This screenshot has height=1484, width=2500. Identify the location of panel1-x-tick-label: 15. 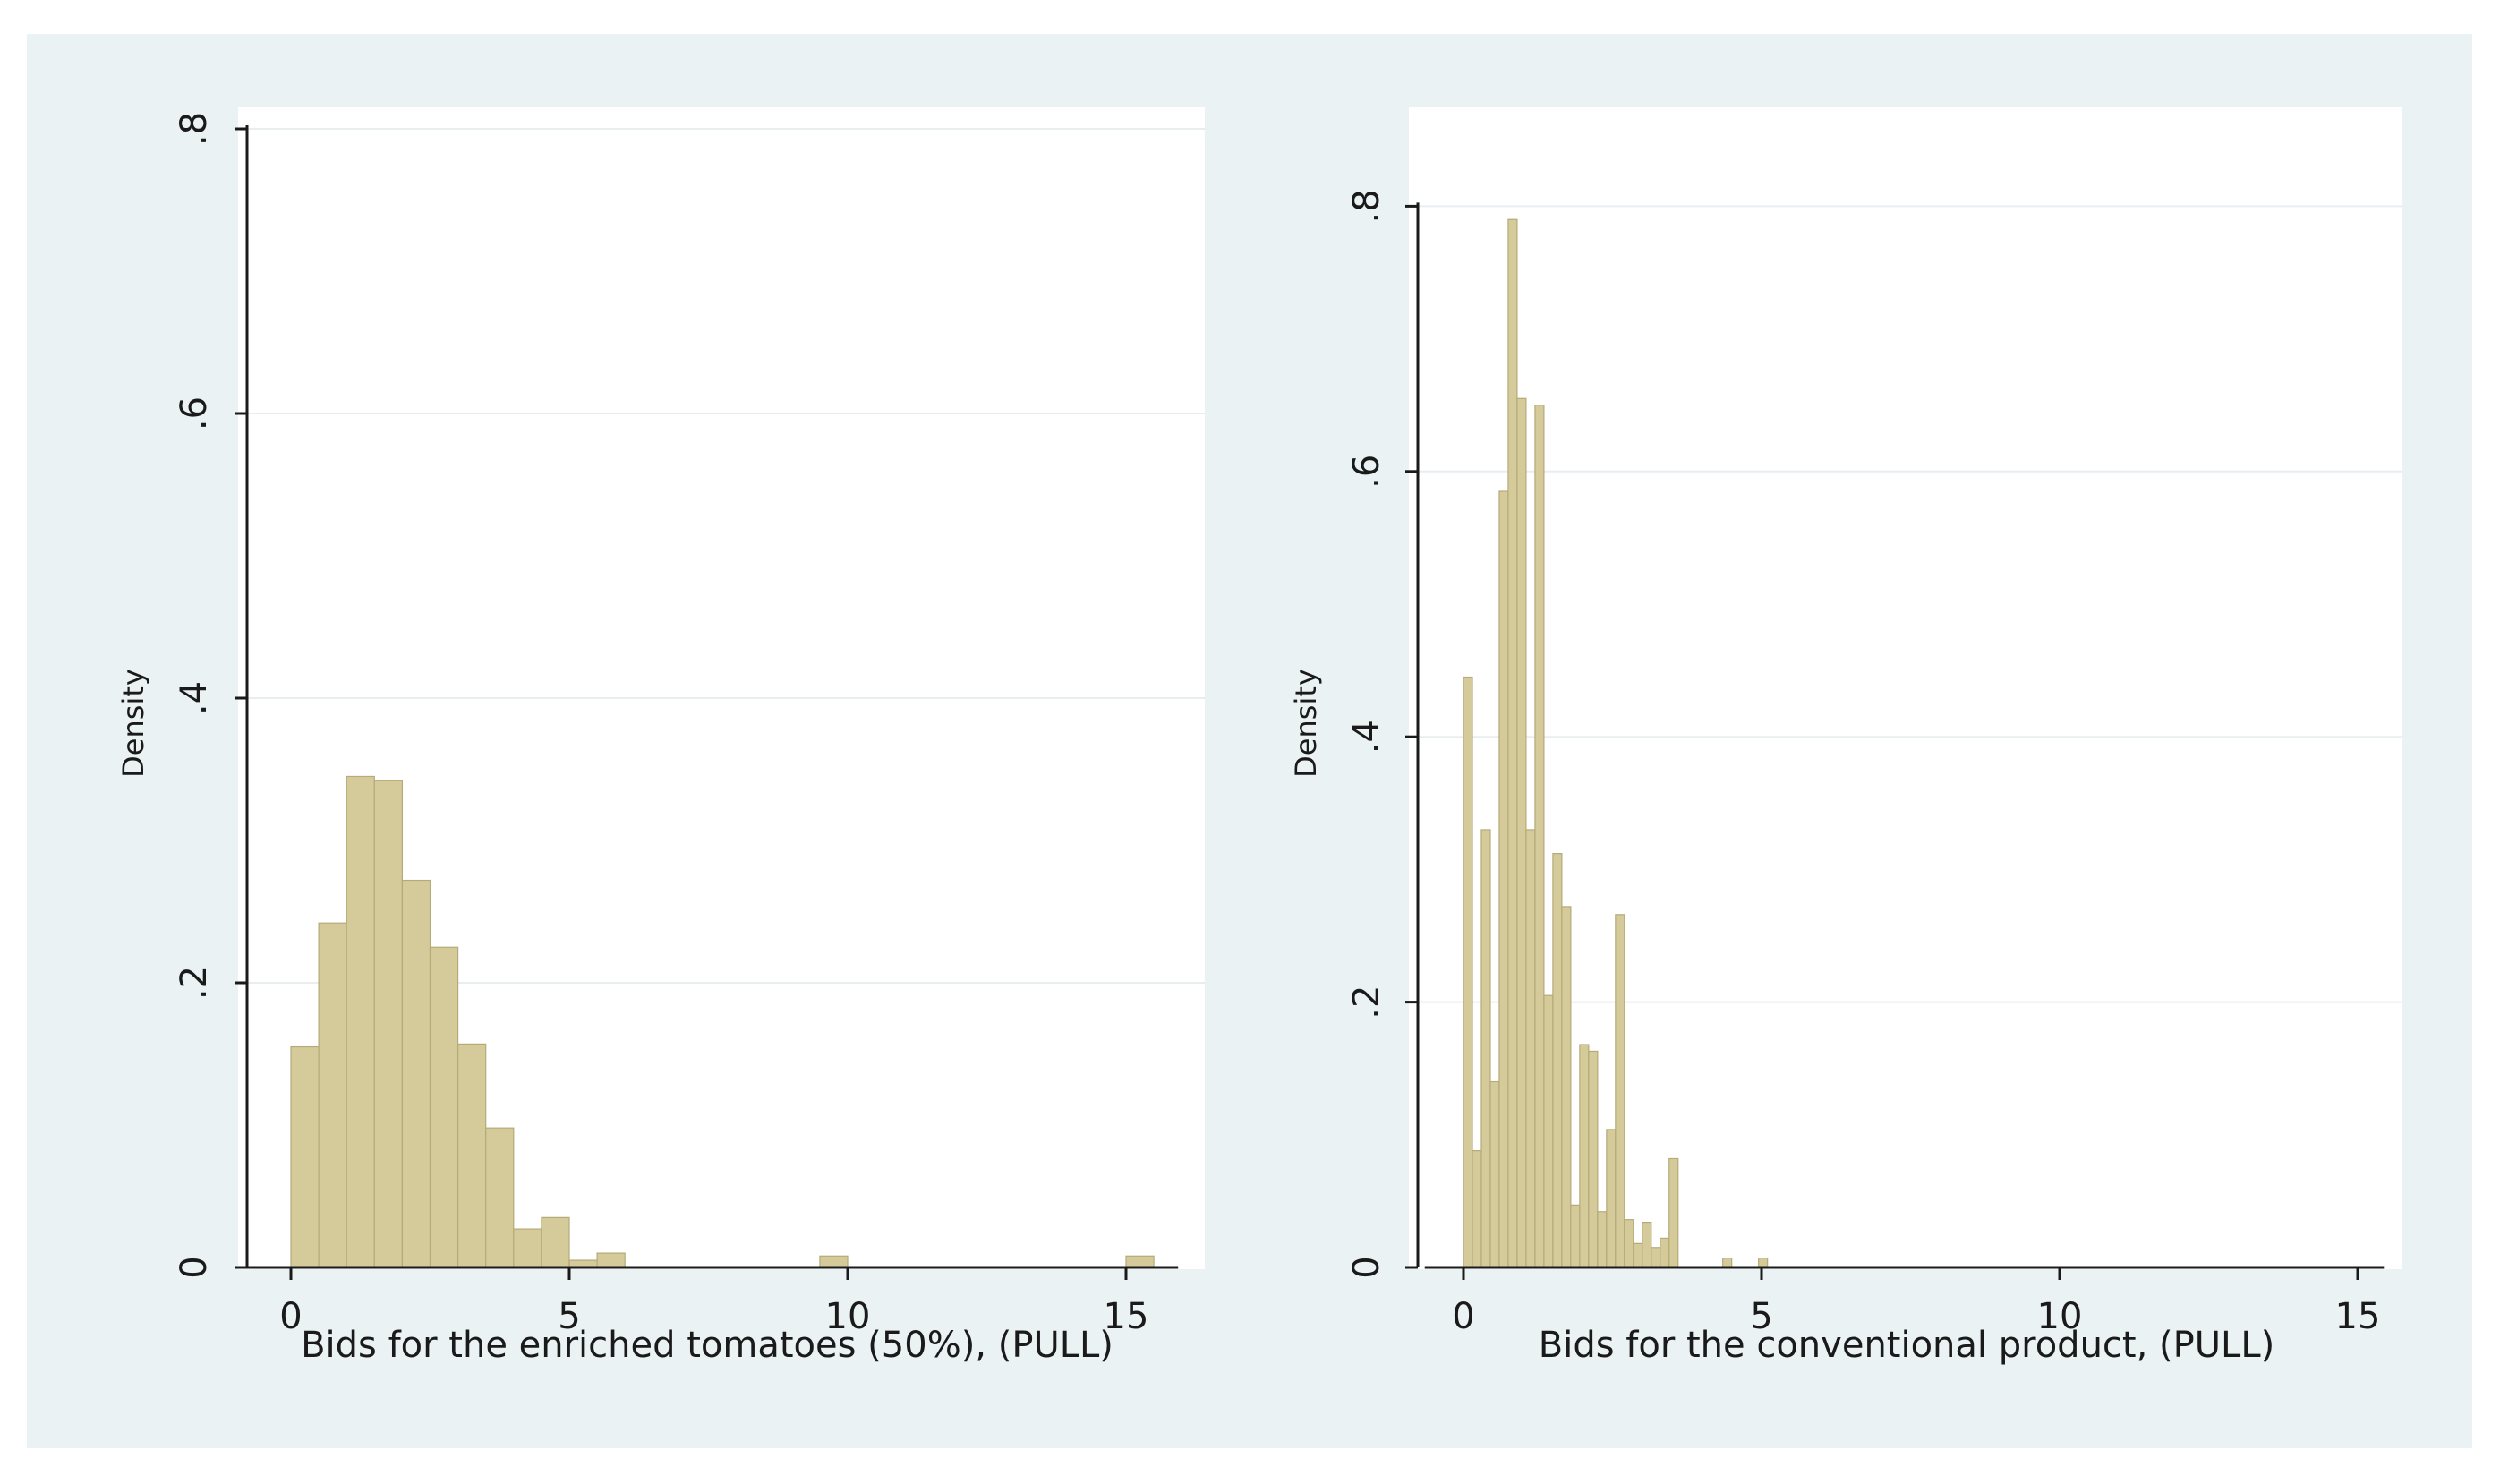
(1126, 1316).